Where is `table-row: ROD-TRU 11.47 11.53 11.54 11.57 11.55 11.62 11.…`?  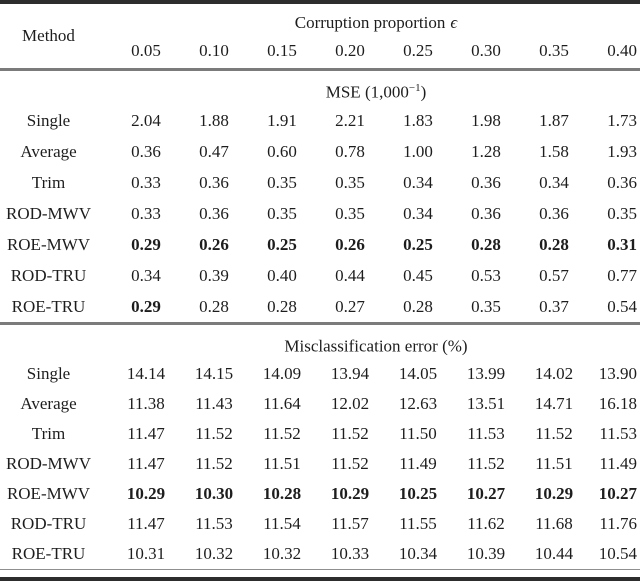 table-row: ROD-TRU 11.47 11.53 11.54 11.57 11.55 11.62 11.… is located at coordinates (320, 524).